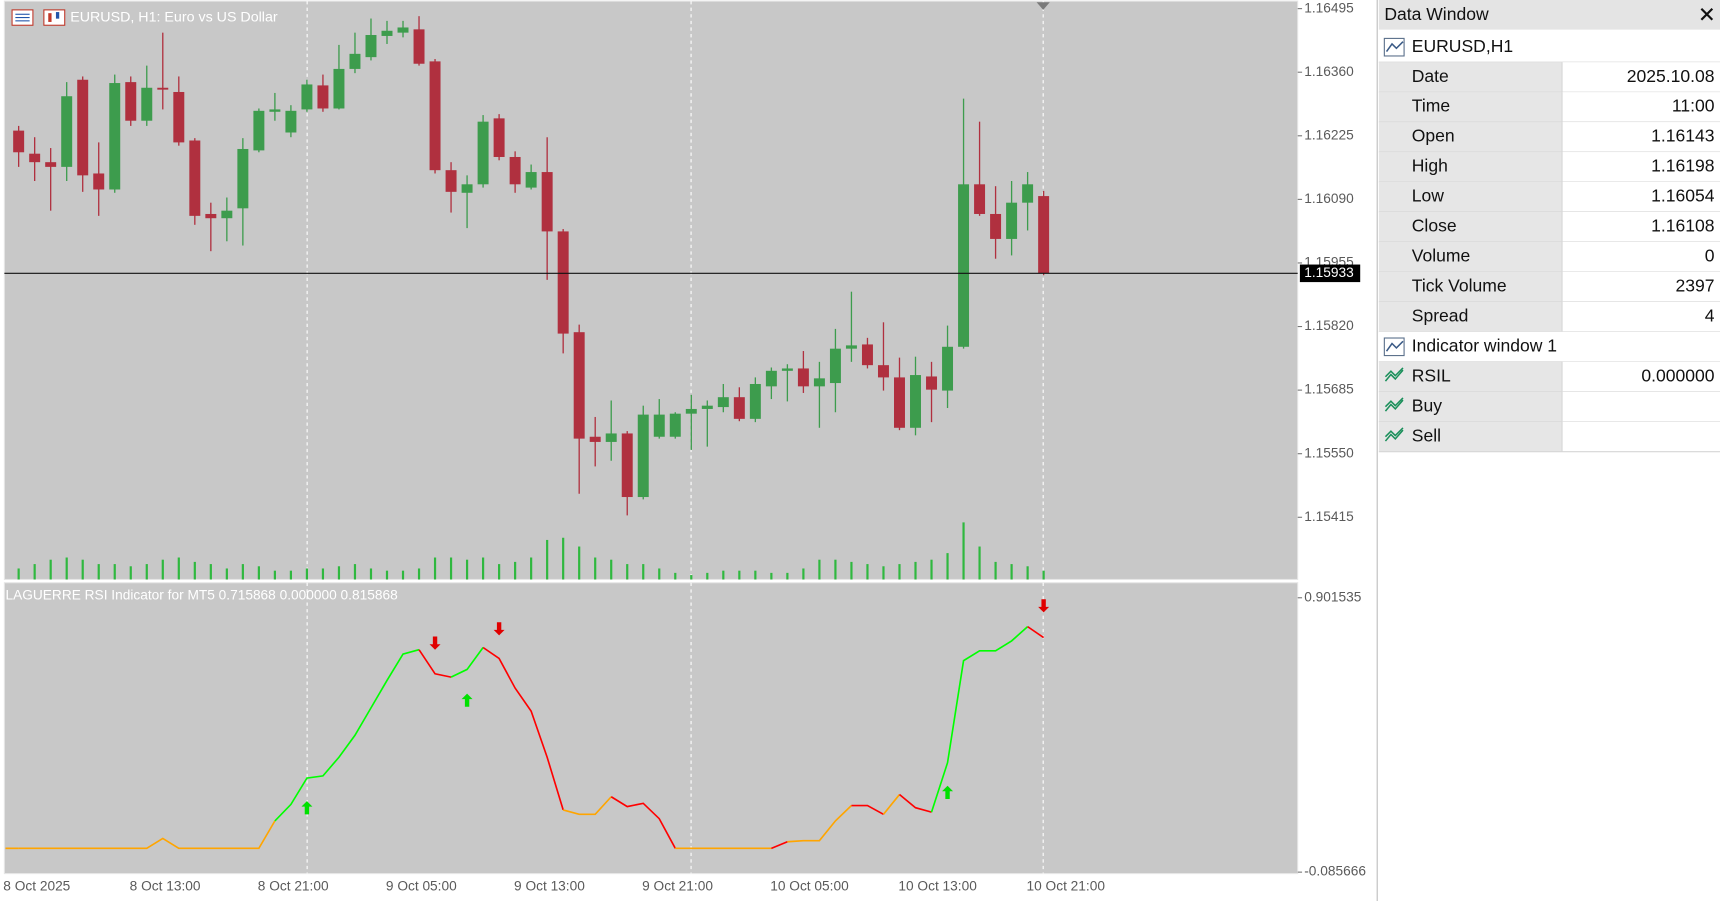 The width and height of the screenshot is (1720, 901). What do you see at coordinates (1707, 14) in the screenshot?
I see `close-button` at bounding box center [1707, 14].